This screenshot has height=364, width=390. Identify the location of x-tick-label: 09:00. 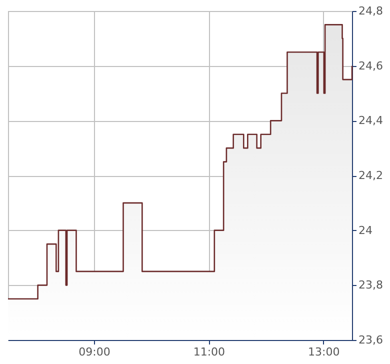
(94, 352).